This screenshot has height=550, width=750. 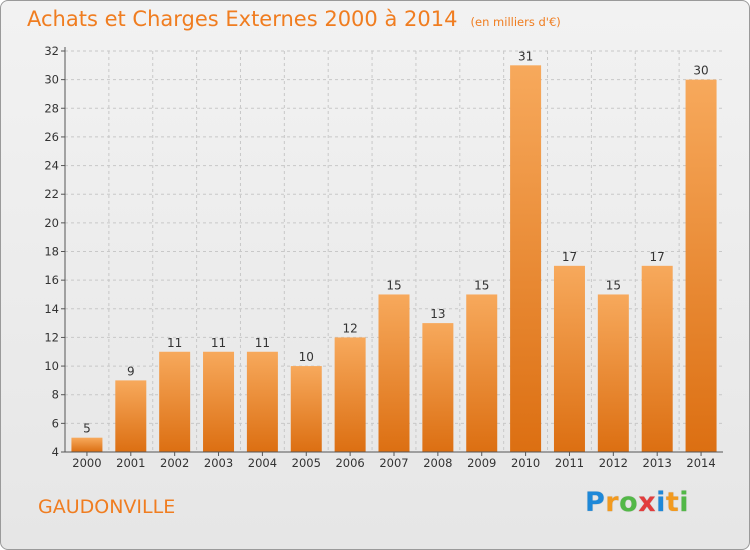 I want to click on x-tick-label: 2002, so click(x=174, y=463).